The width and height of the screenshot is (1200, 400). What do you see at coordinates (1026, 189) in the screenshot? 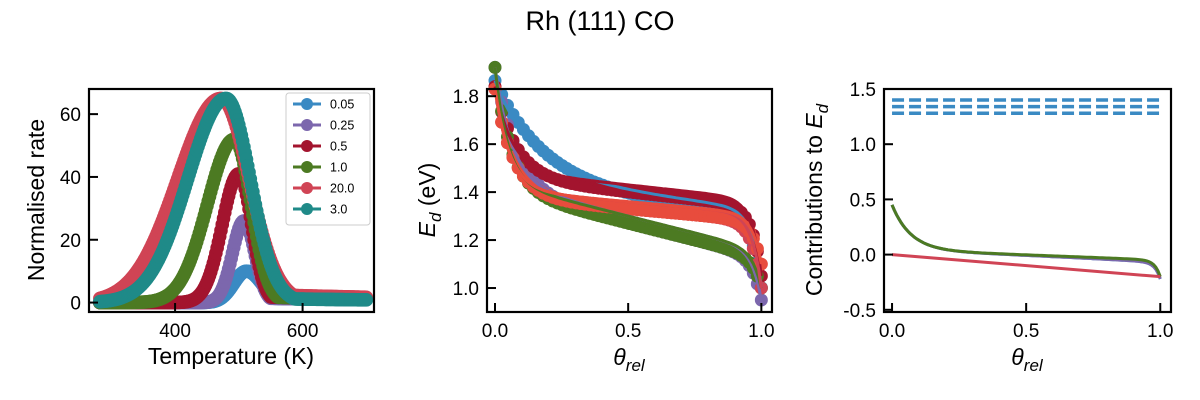
I see `panel-contributions-data` at bounding box center [1026, 189].